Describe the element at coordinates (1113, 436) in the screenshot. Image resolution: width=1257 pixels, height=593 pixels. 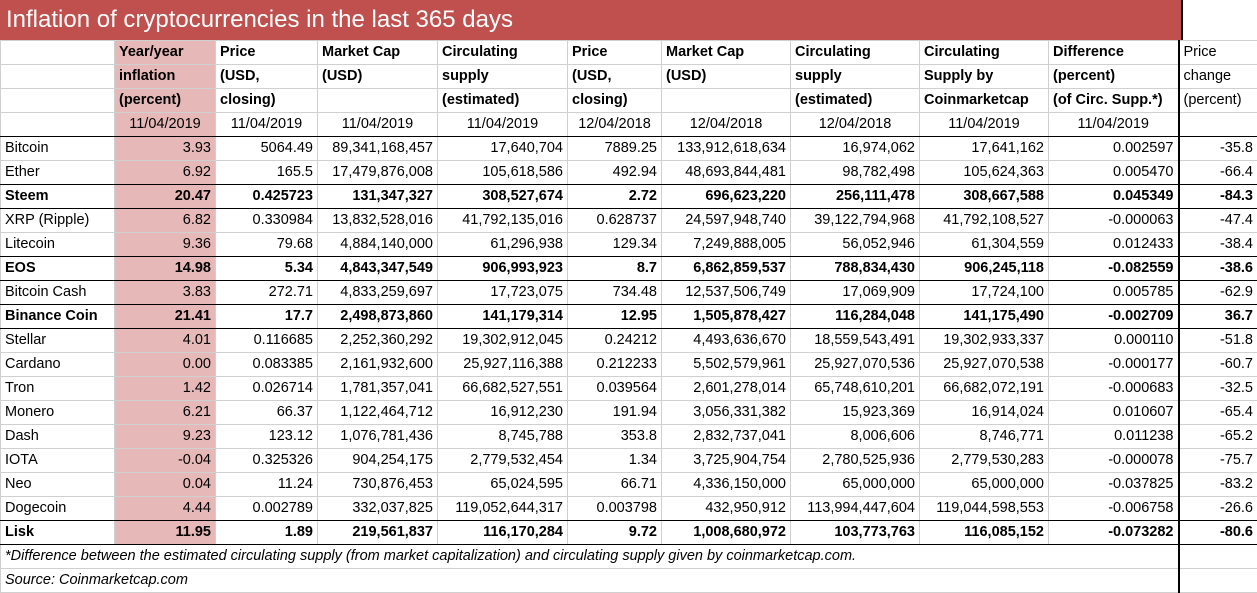
I see `table-cell: 0.011238` at that location.